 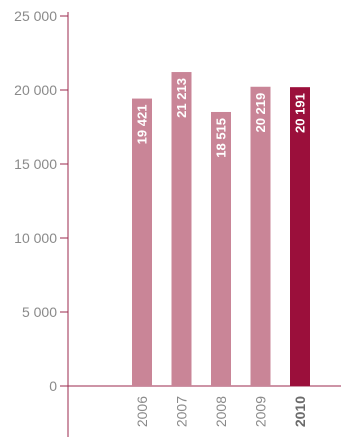 What do you see at coordinates (35, 90) in the screenshot?
I see `y-tick-label: 20 000` at bounding box center [35, 90].